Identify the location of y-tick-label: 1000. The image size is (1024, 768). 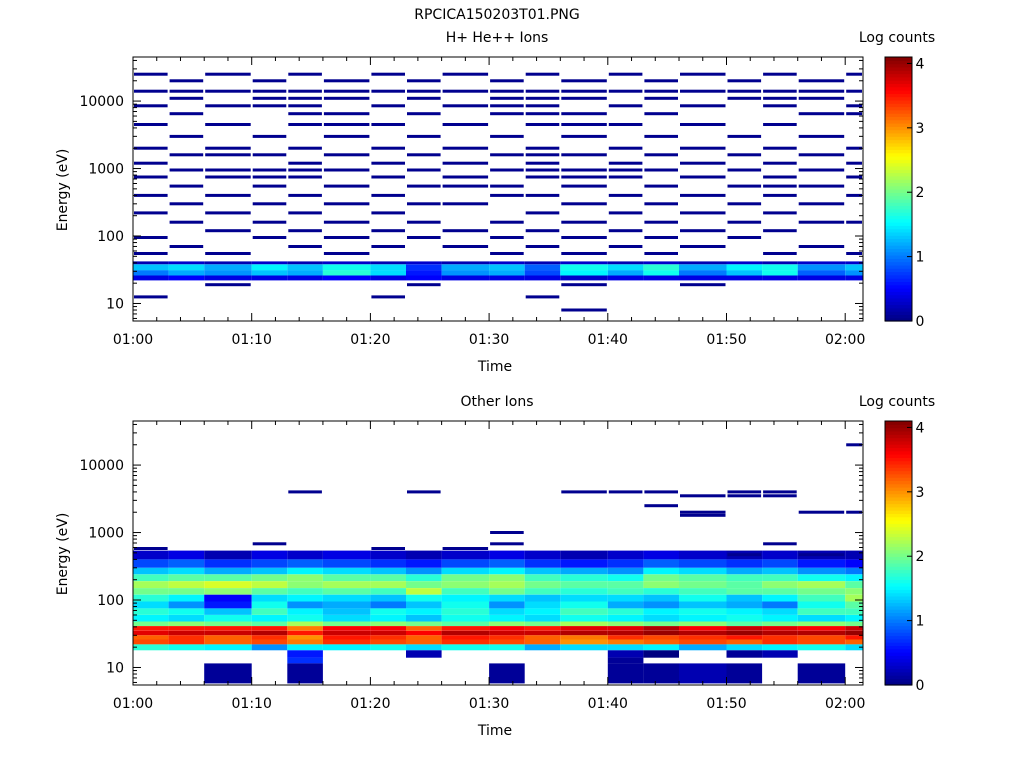
(106, 170).